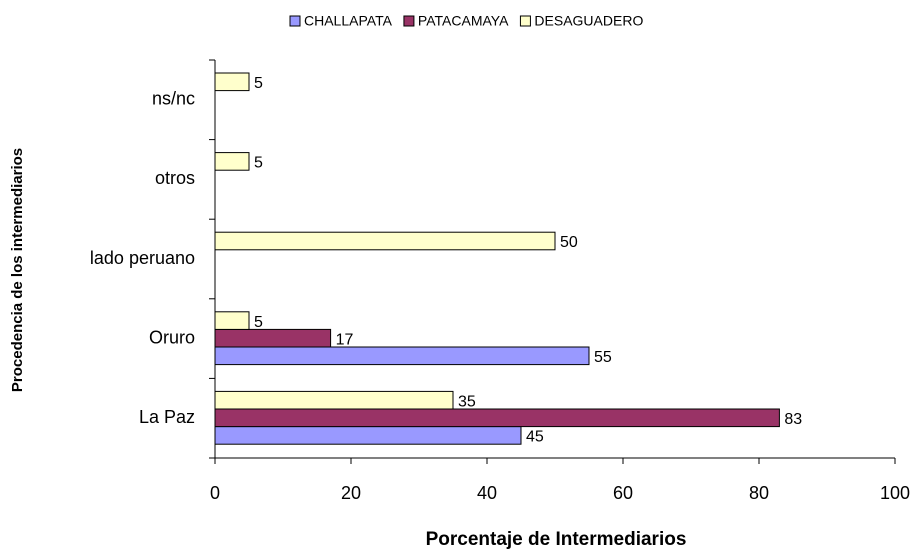  What do you see at coordinates (463, 21) in the screenshot?
I see `legend-label: PATACAMAYA` at bounding box center [463, 21].